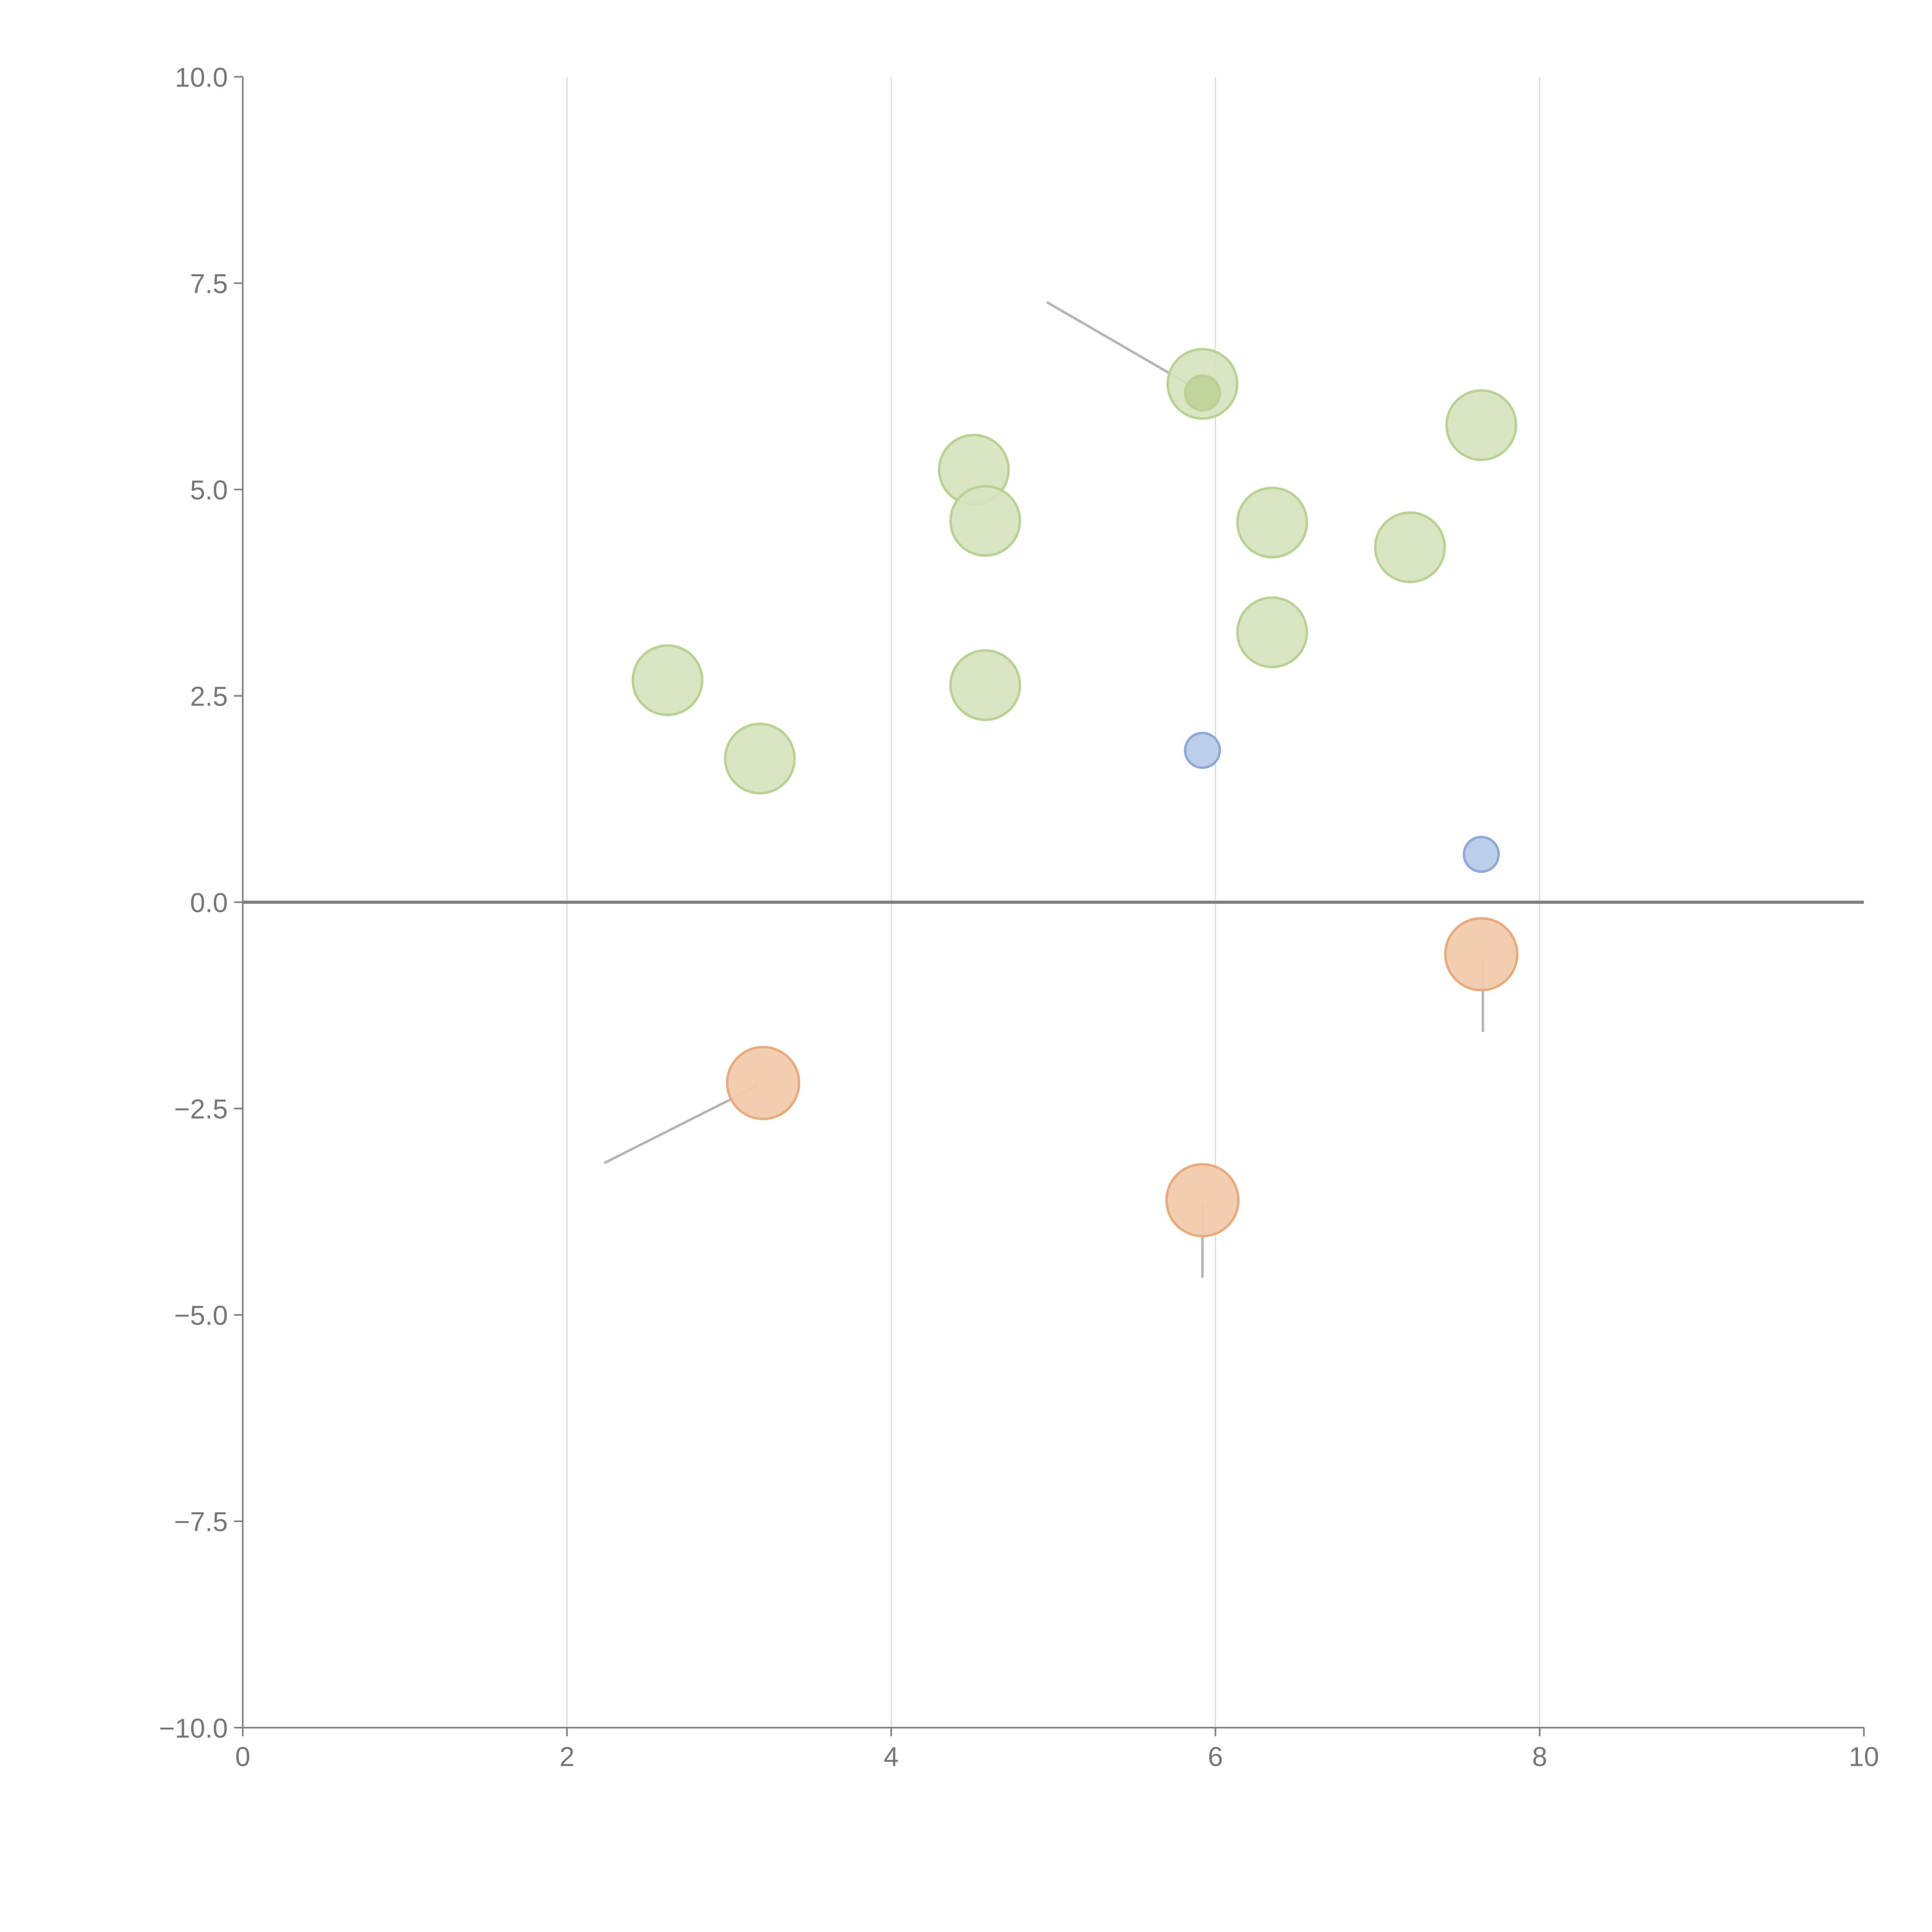 The image size is (1932, 1932). Describe the element at coordinates (209, 696) in the screenshot. I see `y-tick-label: 2.5` at that location.